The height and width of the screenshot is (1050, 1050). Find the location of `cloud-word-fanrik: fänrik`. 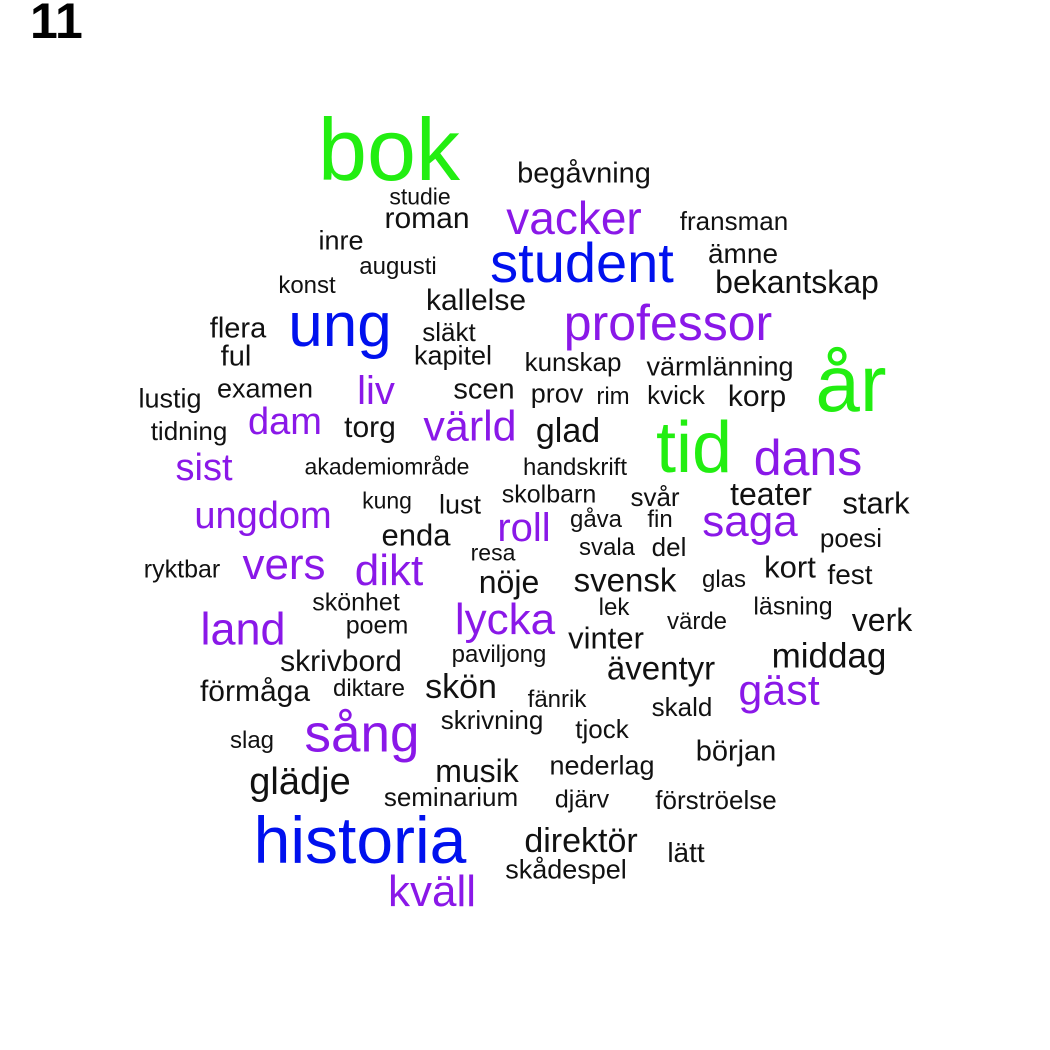

cloud-word-fanrik: fänrik is located at coordinates (557, 699).